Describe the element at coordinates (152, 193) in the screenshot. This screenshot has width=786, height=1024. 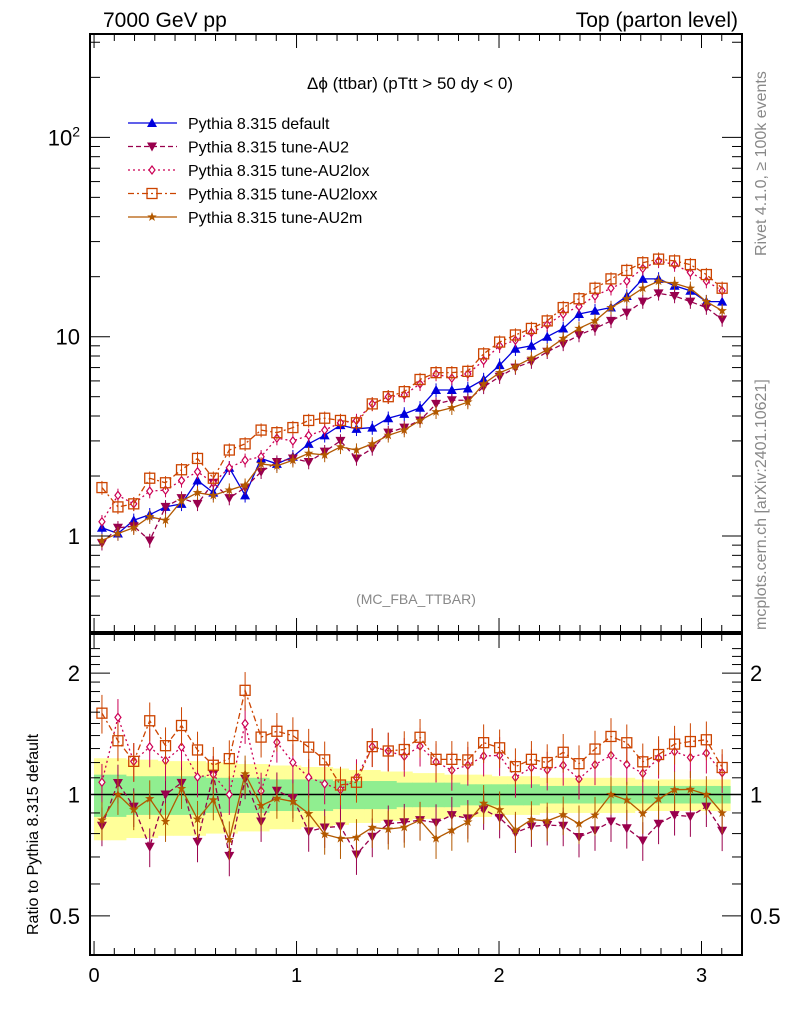
I see `legend-marker` at that location.